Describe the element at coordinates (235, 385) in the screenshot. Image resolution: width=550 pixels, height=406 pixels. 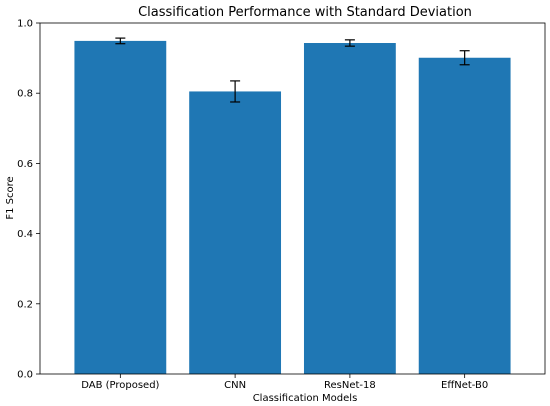
I see `x-tick-label-1: CNN` at that location.